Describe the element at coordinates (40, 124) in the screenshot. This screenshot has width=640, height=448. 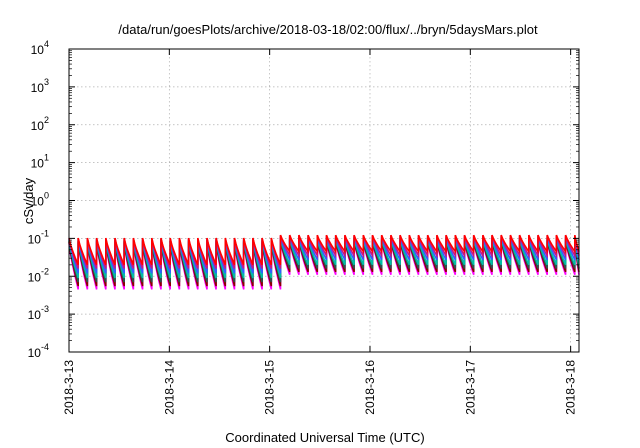
I see `y-tick-label: 10²` at that location.